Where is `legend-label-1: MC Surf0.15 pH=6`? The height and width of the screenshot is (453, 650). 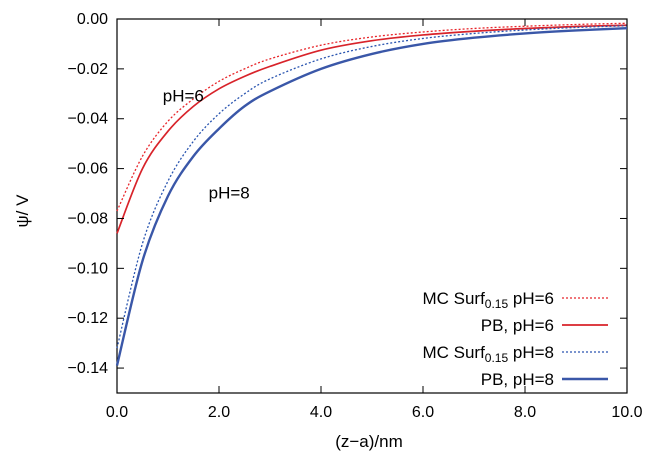 legend-label-1: MC Surf0.15 pH=6 is located at coordinates (488, 300).